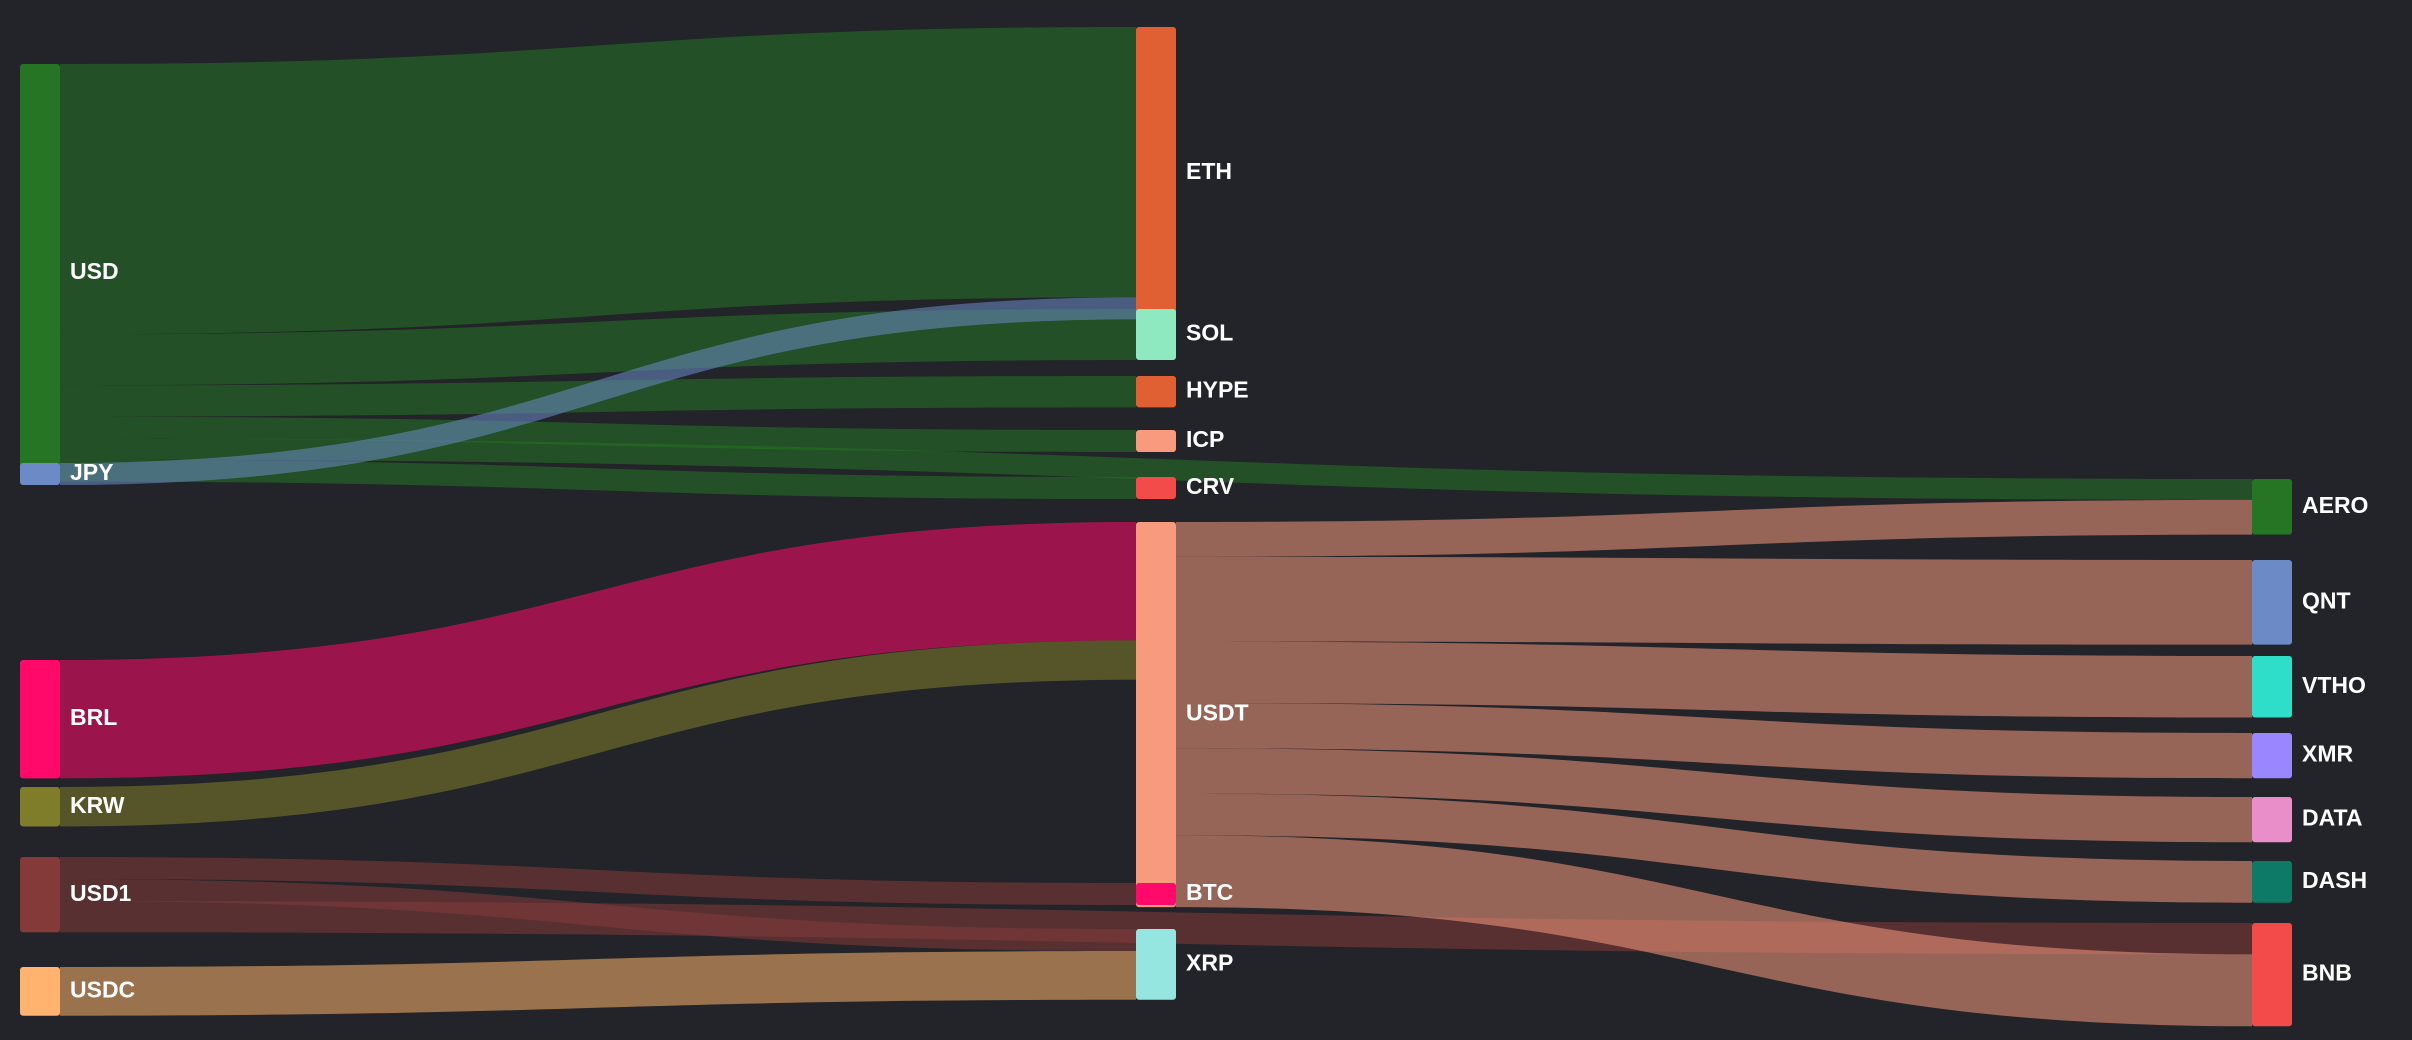 The height and width of the screenshot is (1040, 2412). What do you see at coordinates (40, 807) in the screenshot?
I see `node-krw` at bounding box center [40, 807].